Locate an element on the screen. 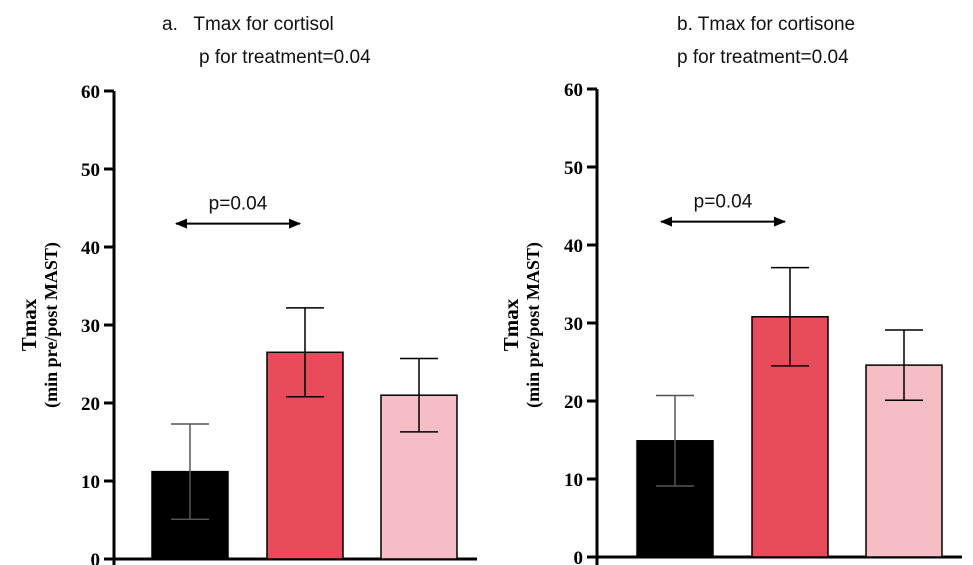 The image size is (973, 565). panel-b-y-tick-label: 50 is located at coordinates (573, 168).